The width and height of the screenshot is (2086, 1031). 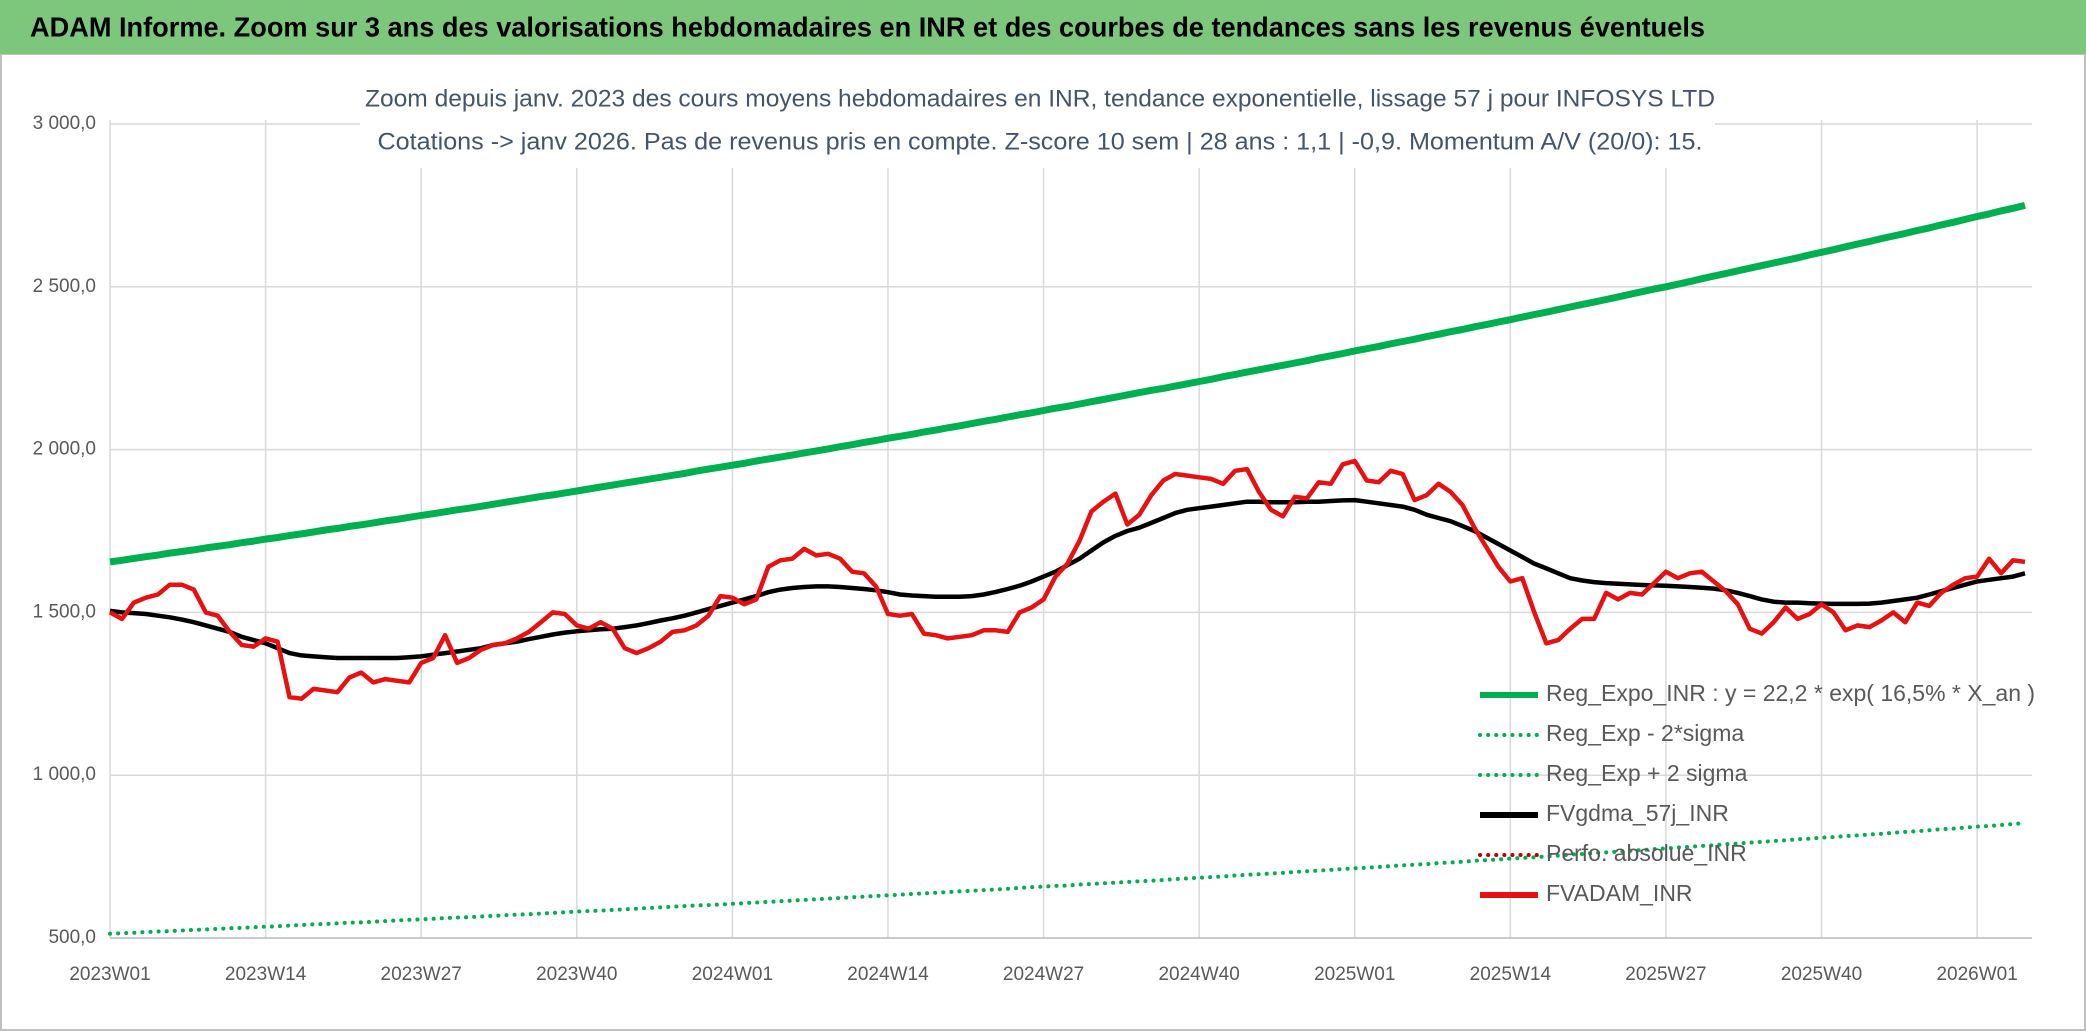 What do you see at coordinates (64, 774) in the screenshot?
I see `y-tick-label: 1 000,0` at bounding box center [64, 774].